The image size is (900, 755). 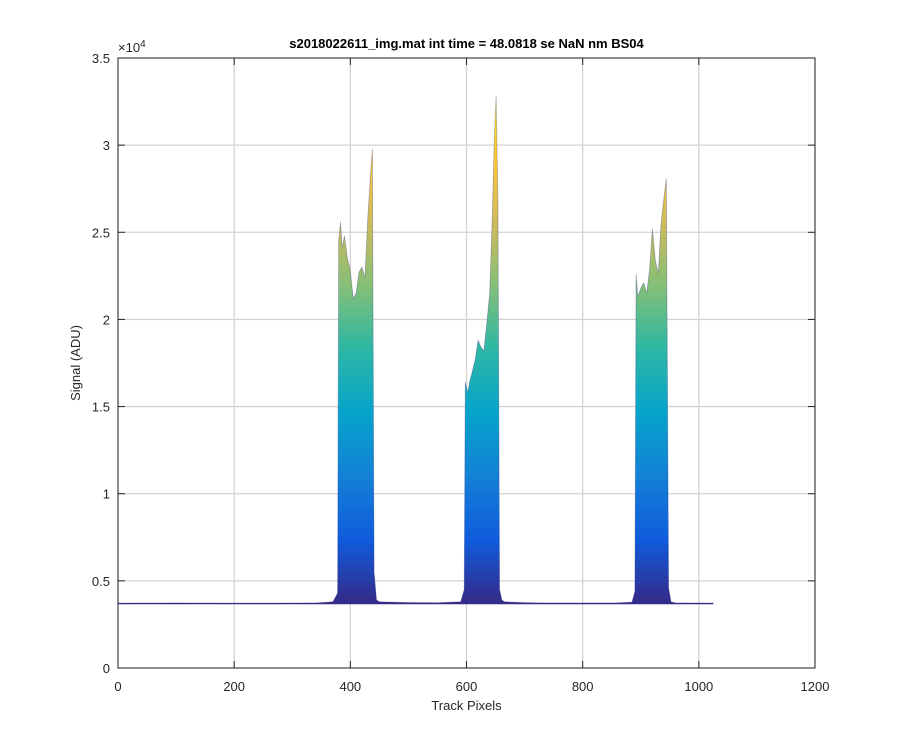 What do you see at coordinates (234, 686) in the screenshot?
I see `x-tick-label: 200` at bounding box center [234, 686].